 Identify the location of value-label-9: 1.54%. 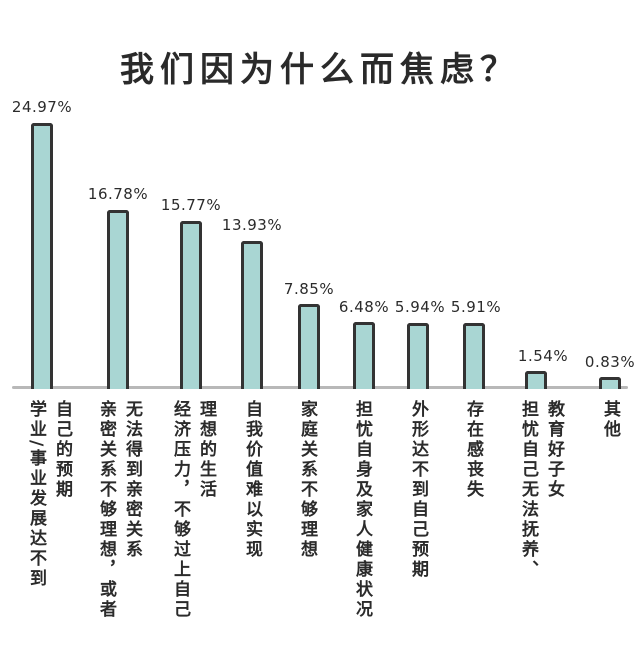
(543, 356).